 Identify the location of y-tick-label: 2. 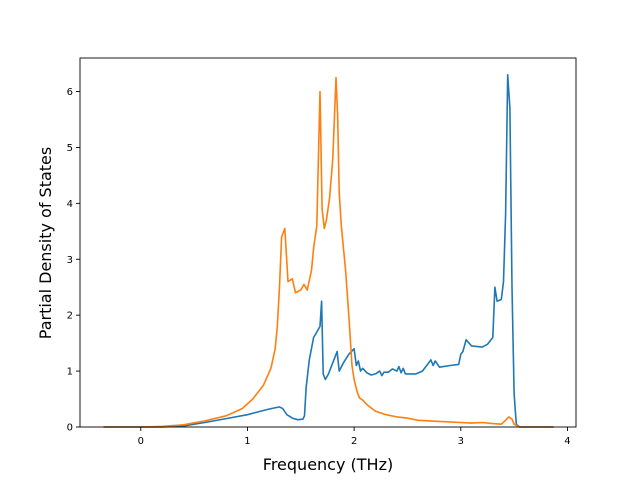
(70, 316).